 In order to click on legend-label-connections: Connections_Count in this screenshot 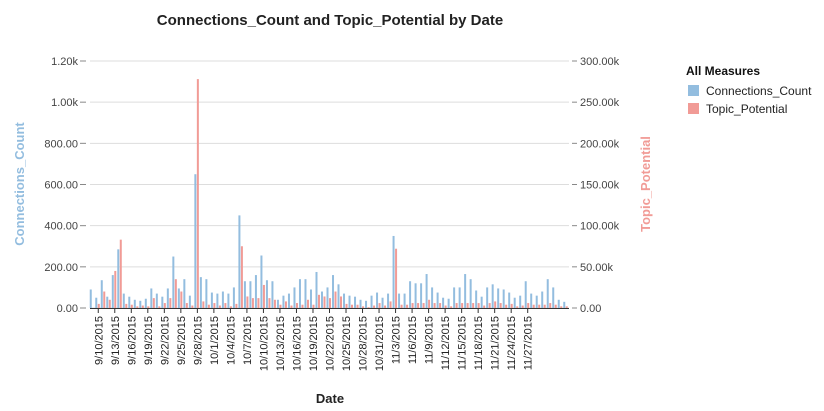, I will do `click(759, 91)`.